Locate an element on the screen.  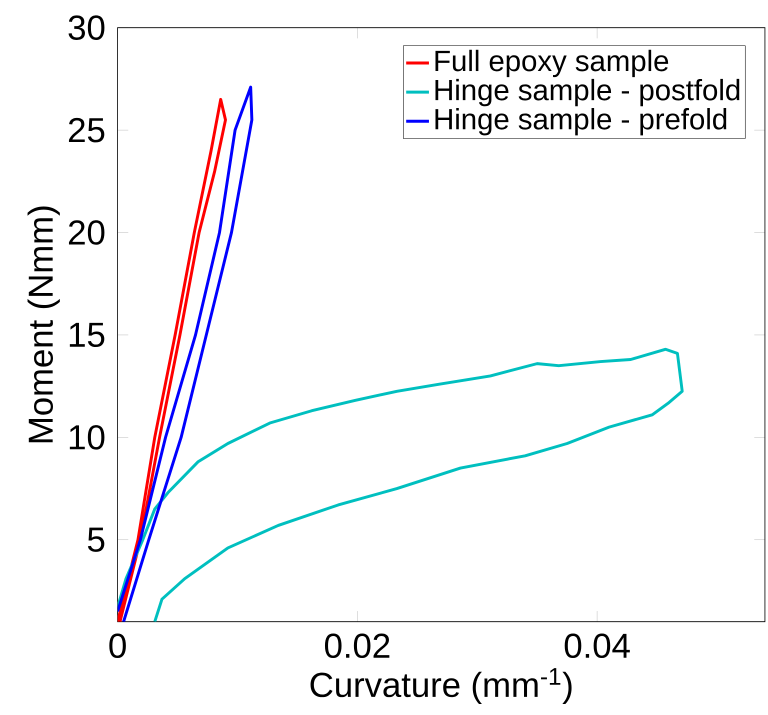
x-tick-label: 0.04 is located at coordinates (597, 646).